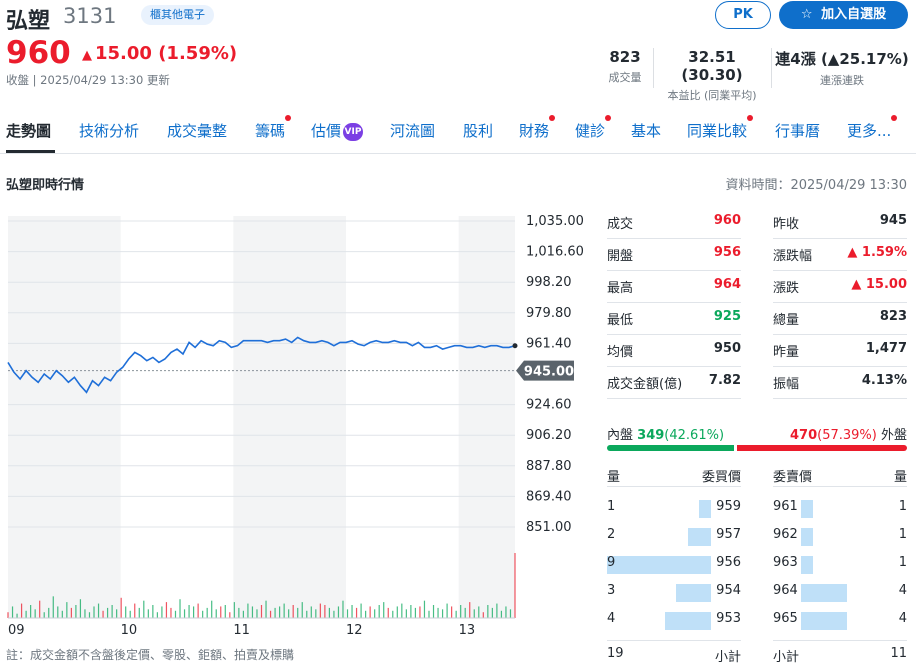 This screenshot has width=916, height=665. I want to click on tab-health: 健診, so click(593, 128).